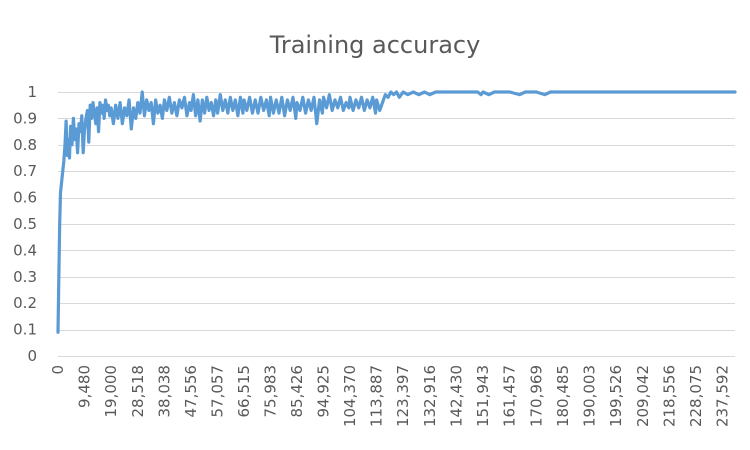 The height and width of the screenshot is (450, 750). What do you see at coordinates (25, 118) in the screenshot?
I see `y-tick-label: 0.9` at bounding box center [25, 118].